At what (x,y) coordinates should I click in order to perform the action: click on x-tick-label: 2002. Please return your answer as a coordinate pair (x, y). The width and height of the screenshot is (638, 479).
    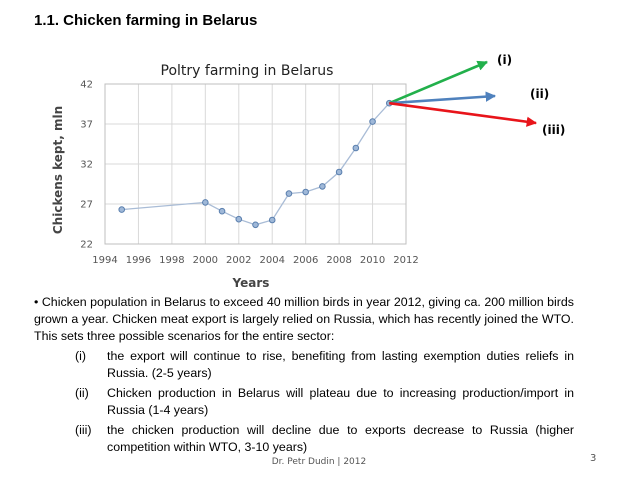
    Looking at the image, I should click on (238, 260).